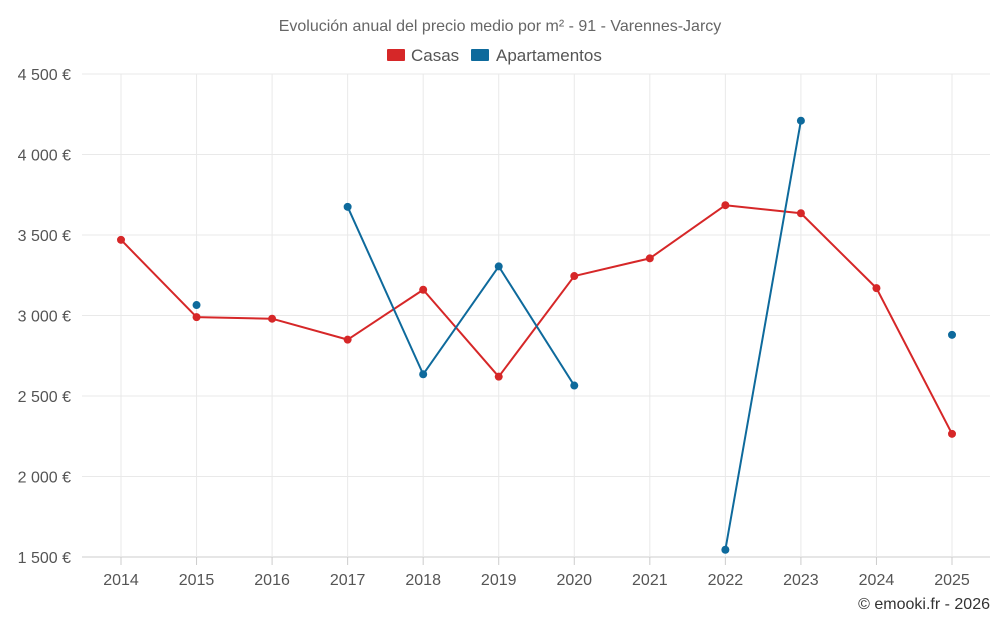 The image size is (1000, 625). Describe the element at coordinates (649, 258) in the screenshot. I see `data-point-casas-2021` at that location.